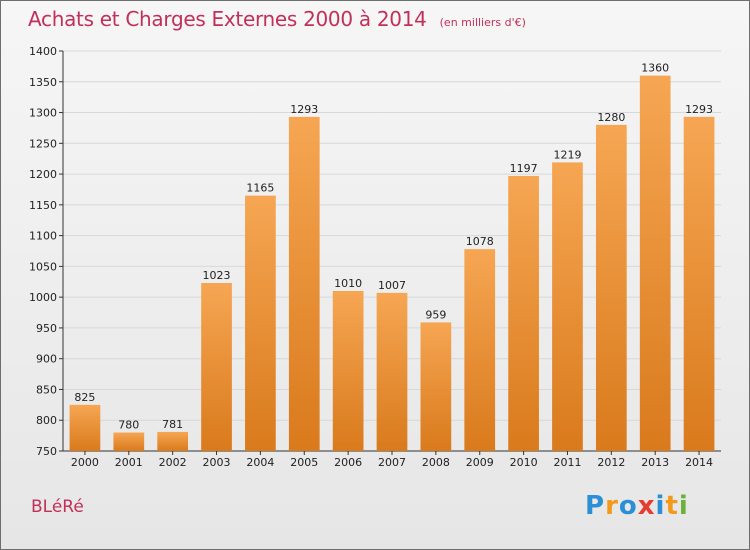 Image resolution: width=750 pixels, height=550 pixels. I want to click on bar-value-label: 780, so click(128, 425).